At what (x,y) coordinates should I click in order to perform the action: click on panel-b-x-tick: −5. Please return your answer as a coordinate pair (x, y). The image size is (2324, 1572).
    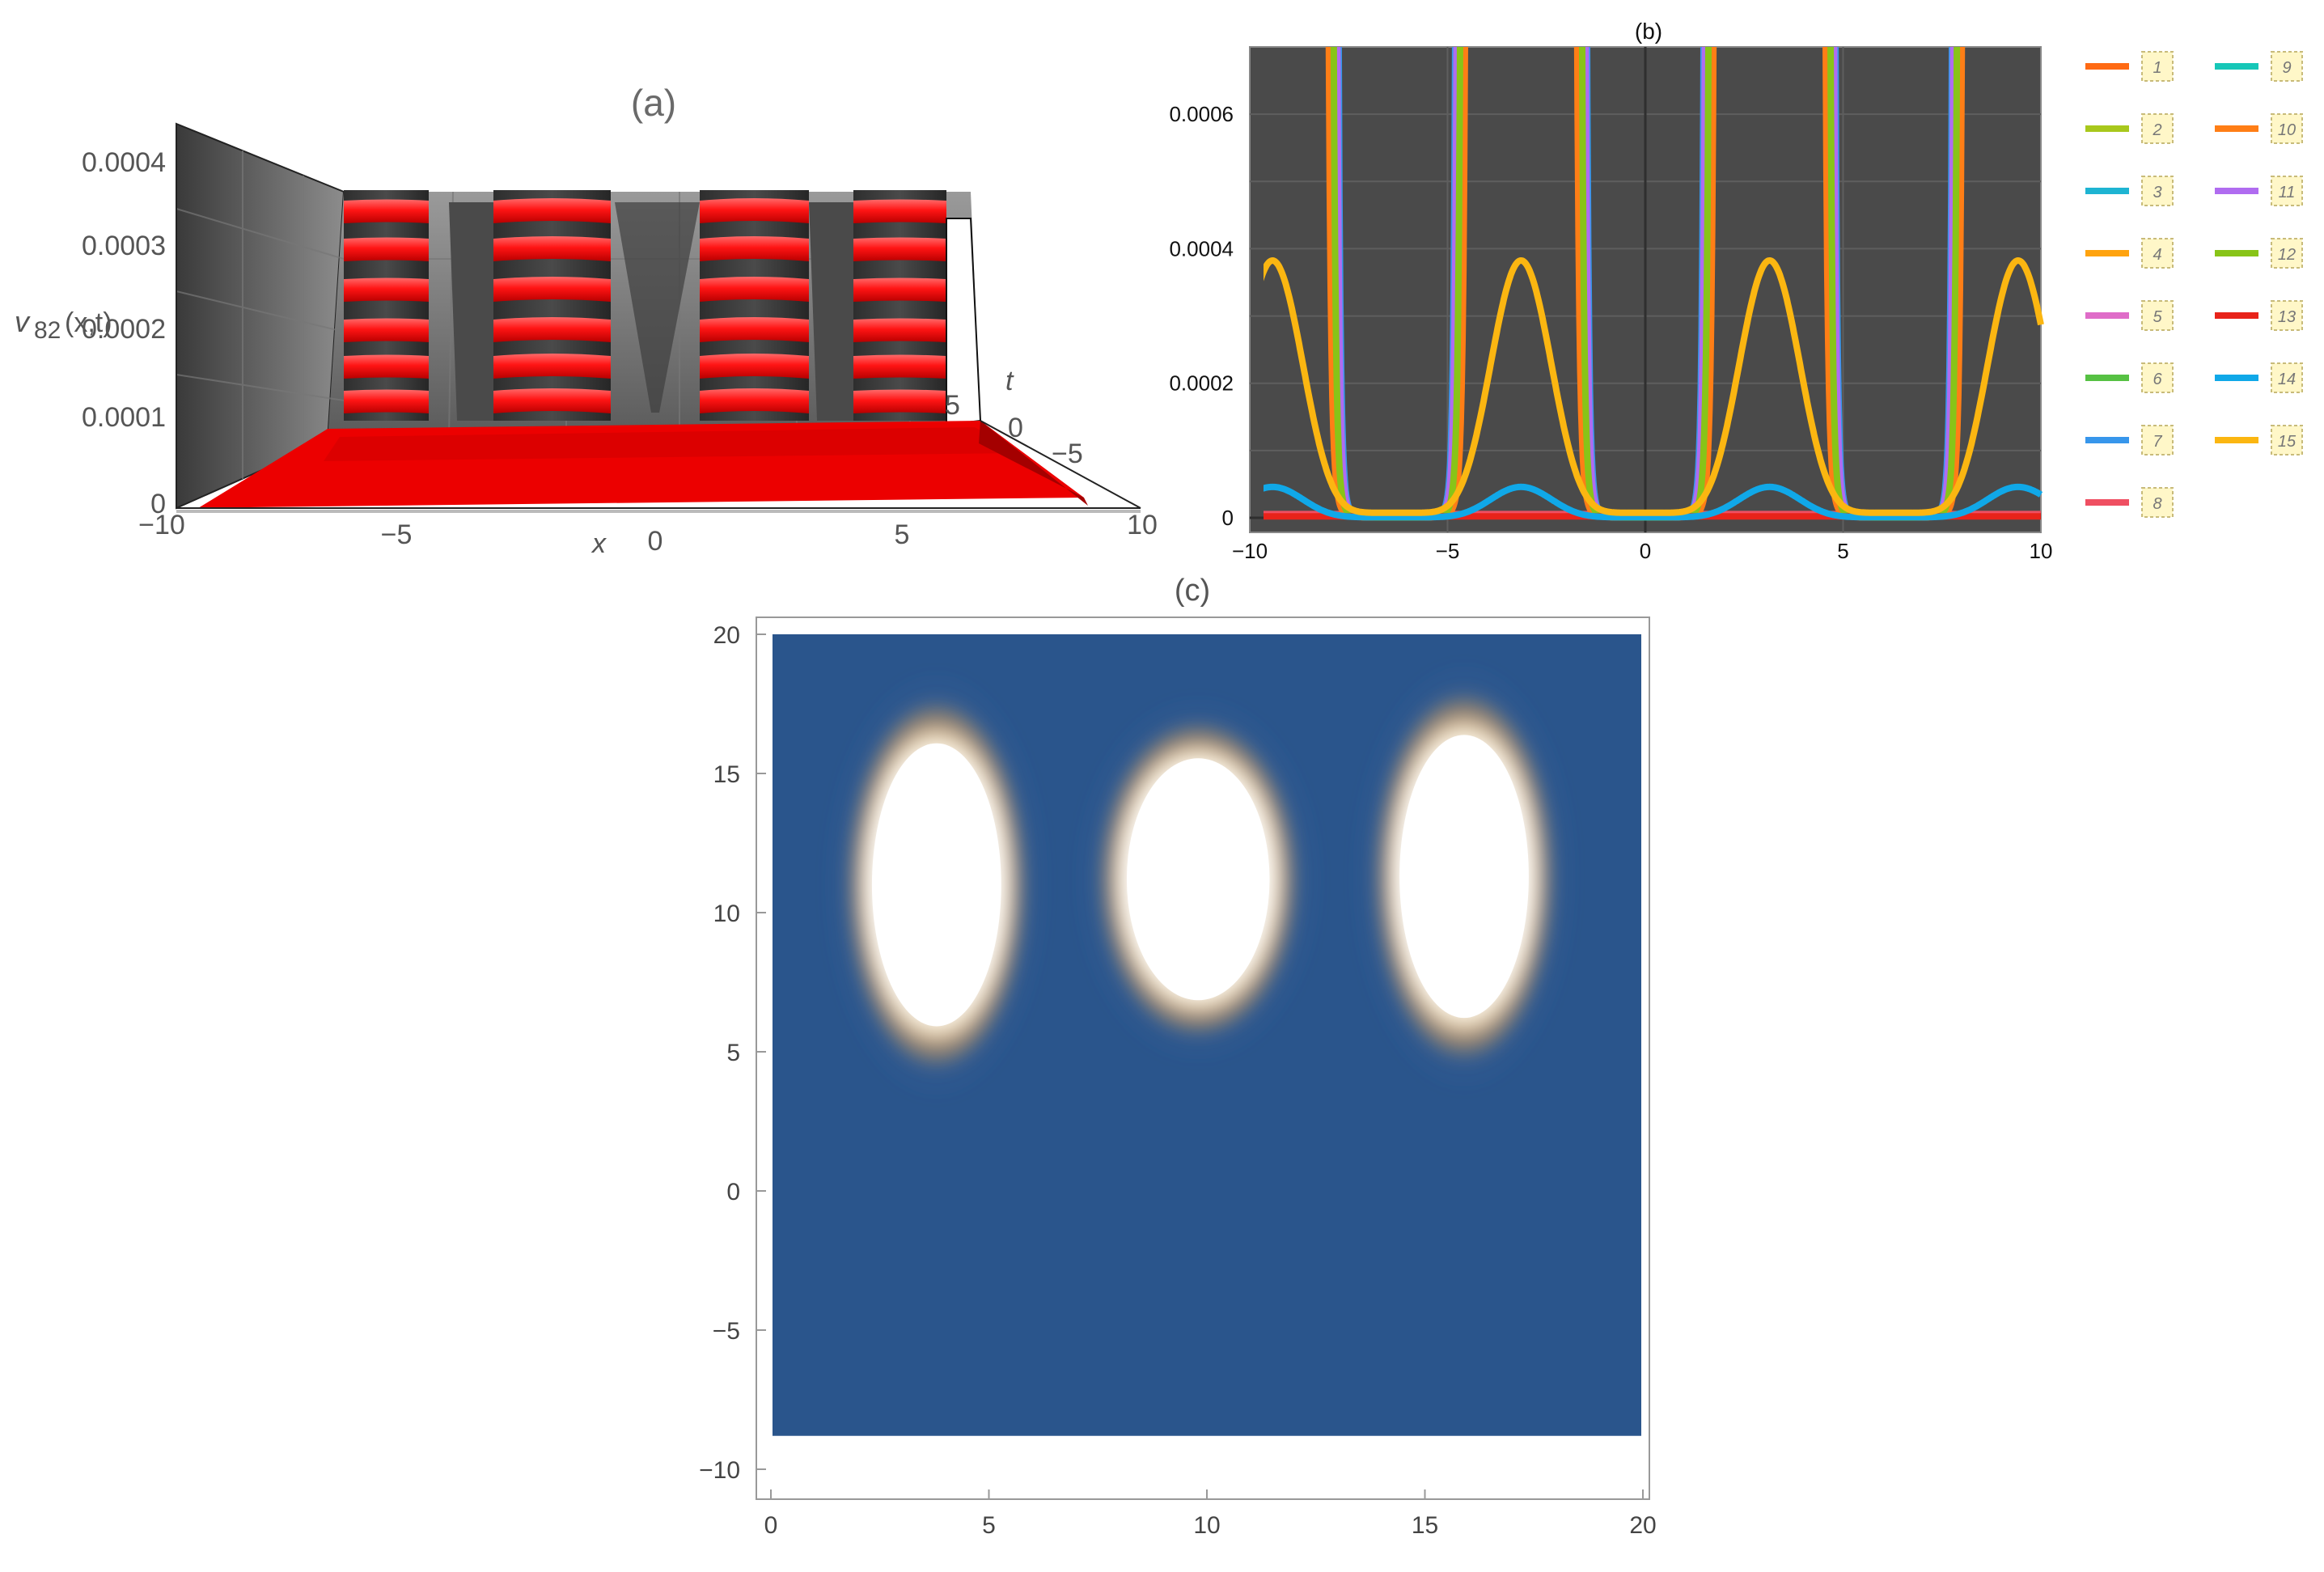
    Looking at the image, I should click on (1448, 551).